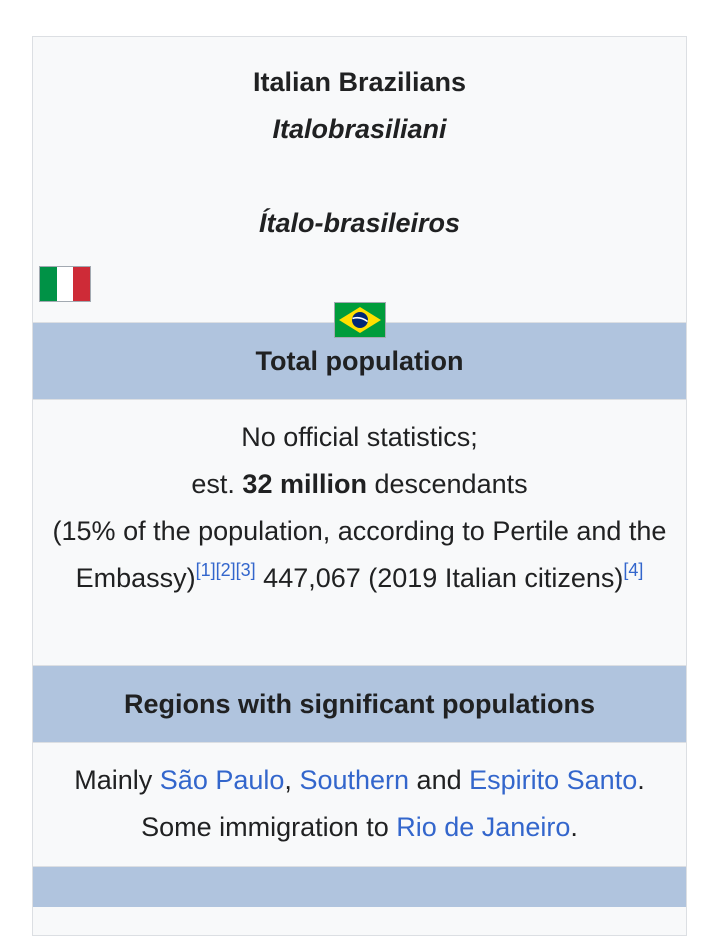 This screenshot has width=719, height=936. I want to click on portuguese-name: Ítalo-brasileiros, so click(359, 223).